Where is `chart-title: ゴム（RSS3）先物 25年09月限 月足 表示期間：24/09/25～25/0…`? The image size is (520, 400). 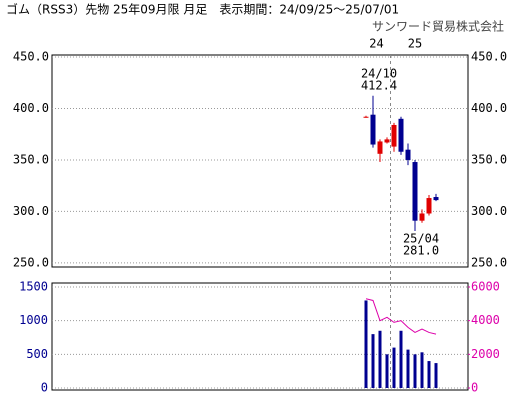
chart-title: ゴム（RSS3）先物 25年09月限 月足 表示期間：24/09/25～25/0… is located at coordinates (202, 9).